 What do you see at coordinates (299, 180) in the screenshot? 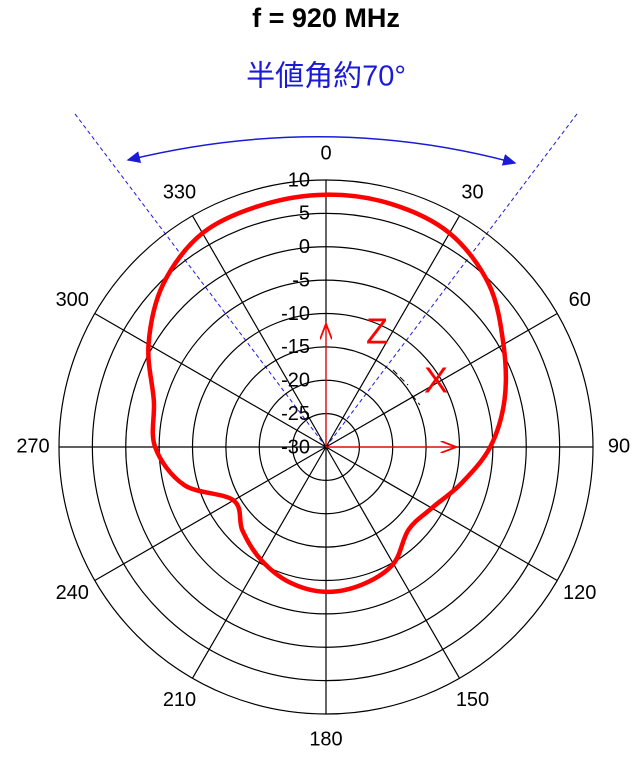
I see `r-tick-label: 10` at bounding box center [299, 180].